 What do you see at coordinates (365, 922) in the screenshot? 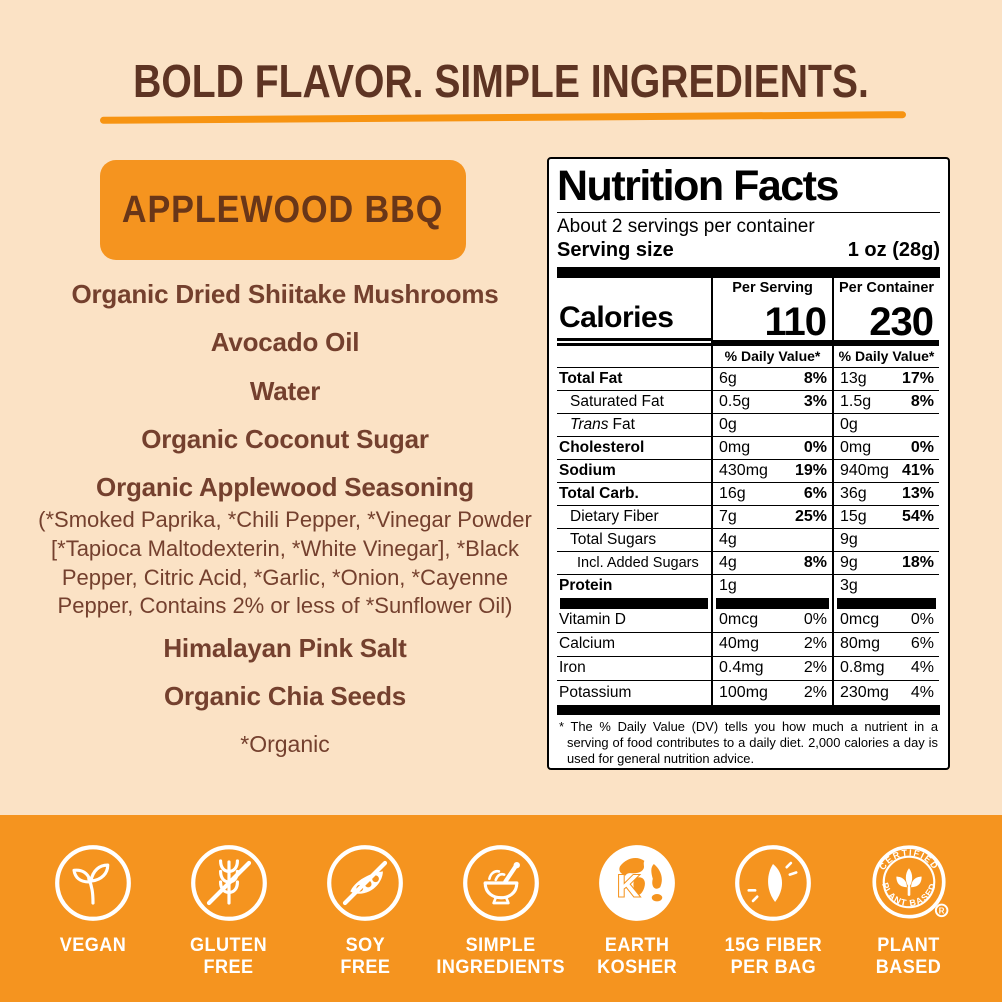
I see `badge-soy-free: SOY FREE` at bounding box center [365, 922].